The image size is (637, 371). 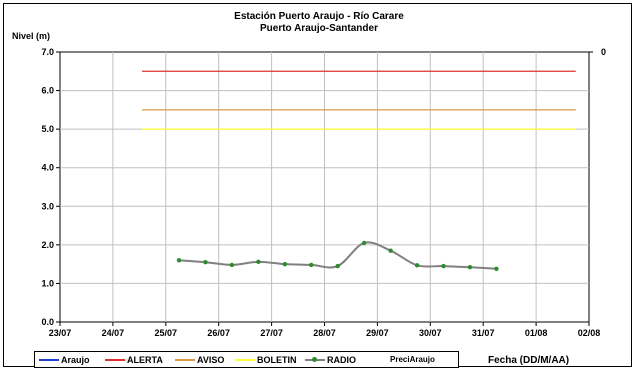 I want to click on legend-item-aviso: AVISO, so click(x=199, y=359).